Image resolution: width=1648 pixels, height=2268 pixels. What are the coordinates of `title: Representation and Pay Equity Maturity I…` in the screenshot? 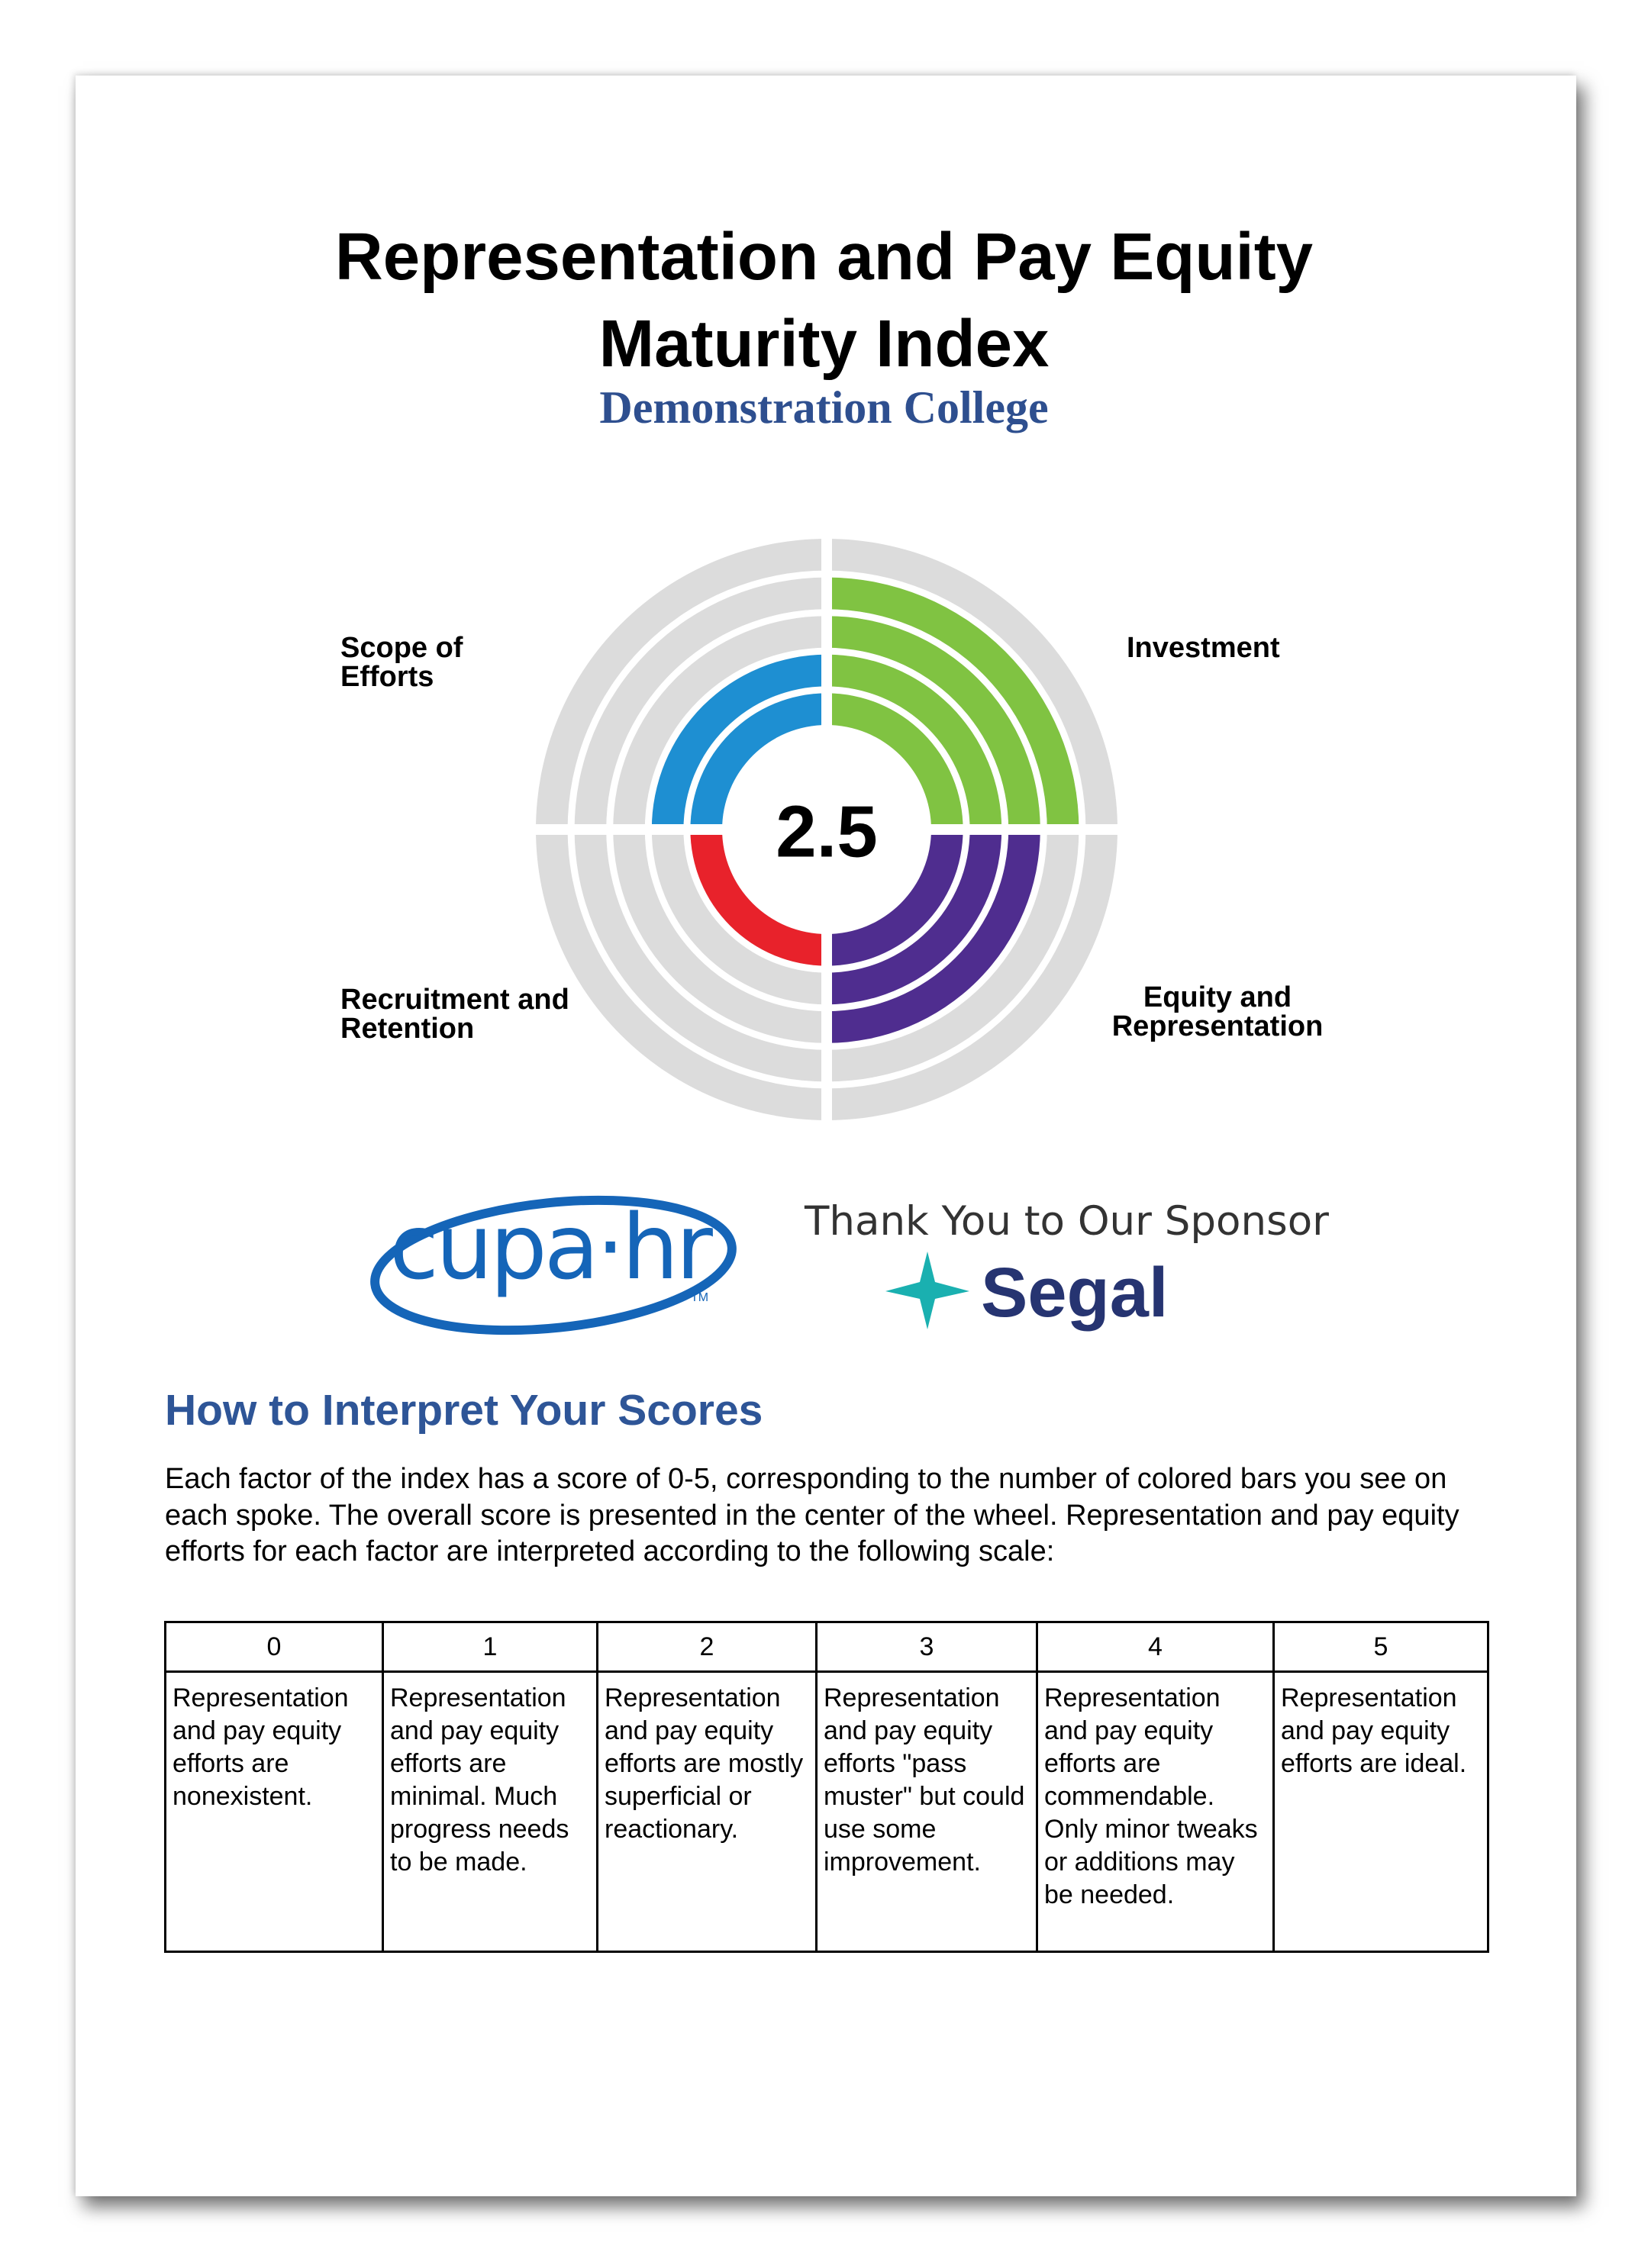 It's located at (824, 300).